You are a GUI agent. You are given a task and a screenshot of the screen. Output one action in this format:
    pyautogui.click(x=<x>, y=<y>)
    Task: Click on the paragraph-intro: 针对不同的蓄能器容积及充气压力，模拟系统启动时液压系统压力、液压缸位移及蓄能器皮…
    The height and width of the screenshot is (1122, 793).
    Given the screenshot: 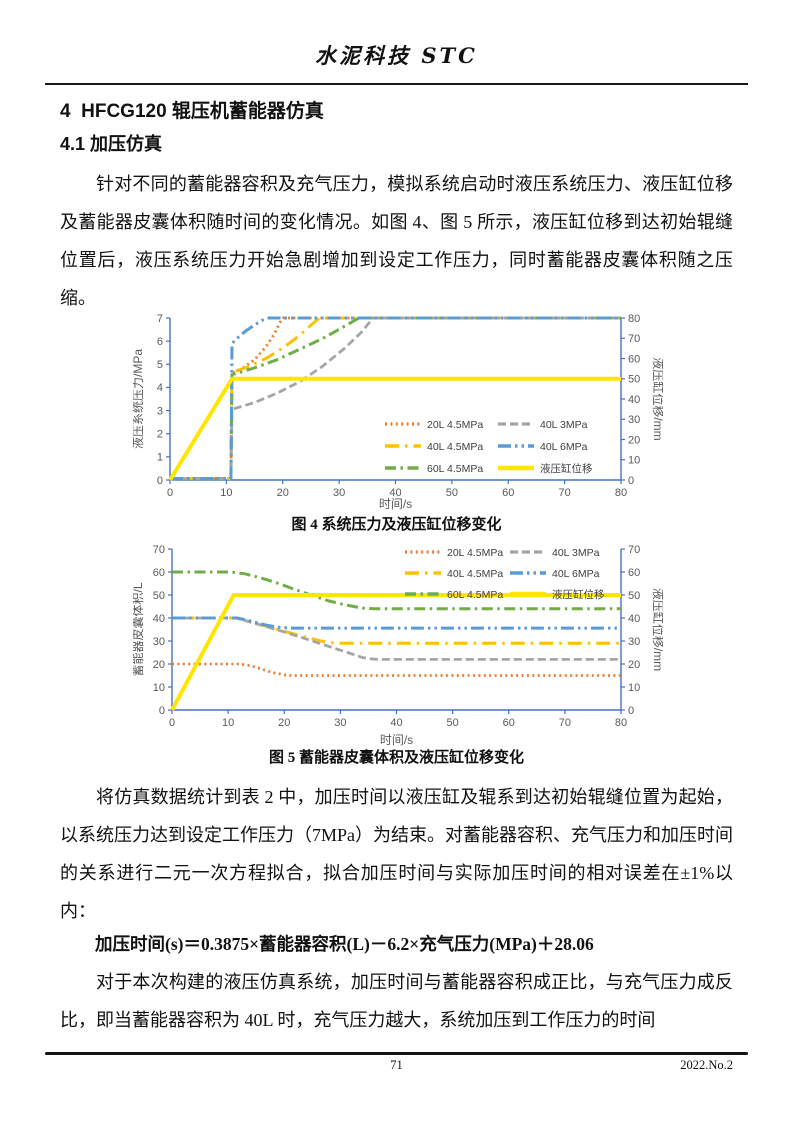 What is the action you would take?
    pyautogui.click(x=396, y=241)
    